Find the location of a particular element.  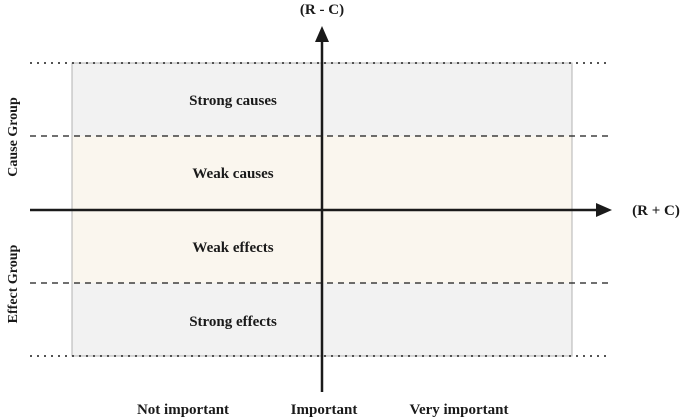

band-label-strong-effects: Strong effects is located at coordinates (233, 322).